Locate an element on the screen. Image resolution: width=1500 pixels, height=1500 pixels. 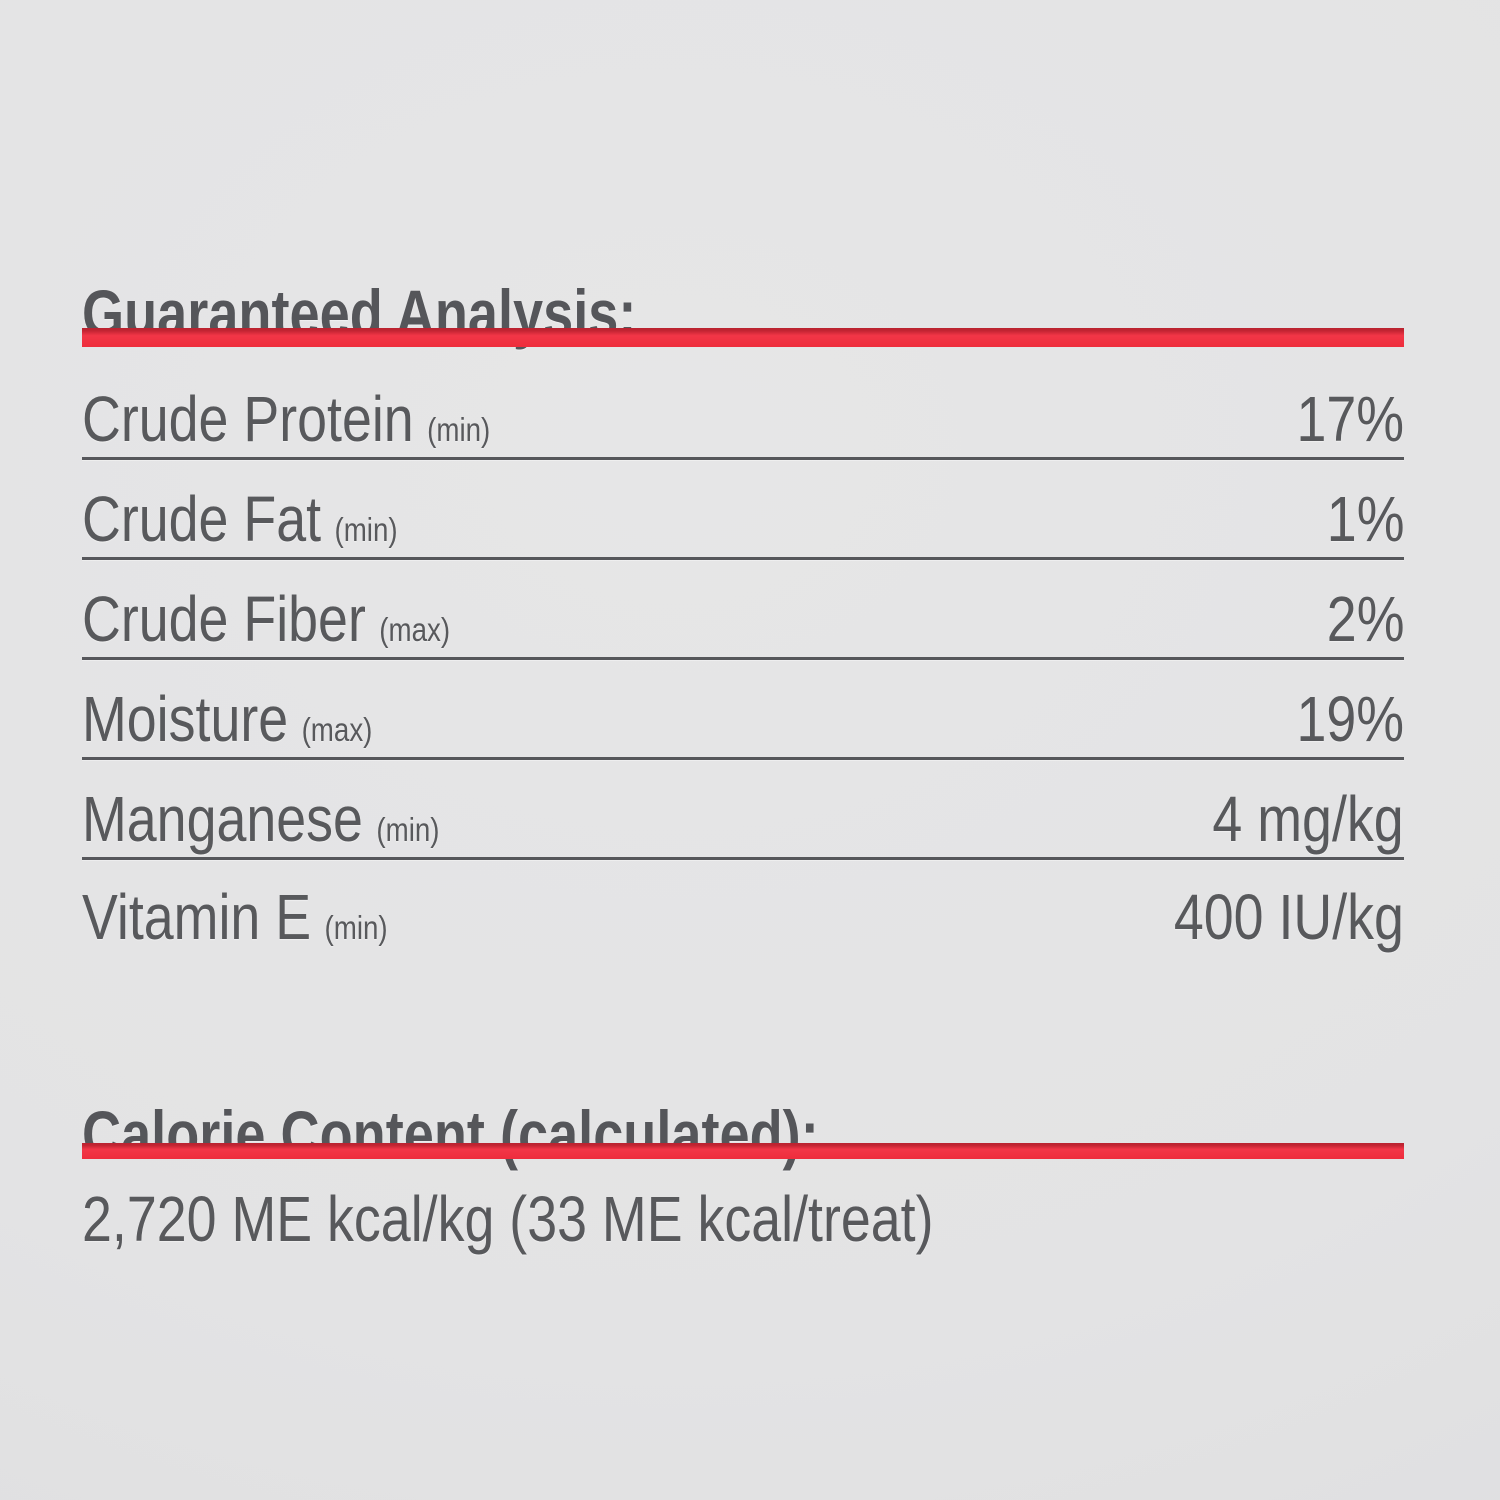
nutrient-name: Moisture is located at coordinates (185, 719).